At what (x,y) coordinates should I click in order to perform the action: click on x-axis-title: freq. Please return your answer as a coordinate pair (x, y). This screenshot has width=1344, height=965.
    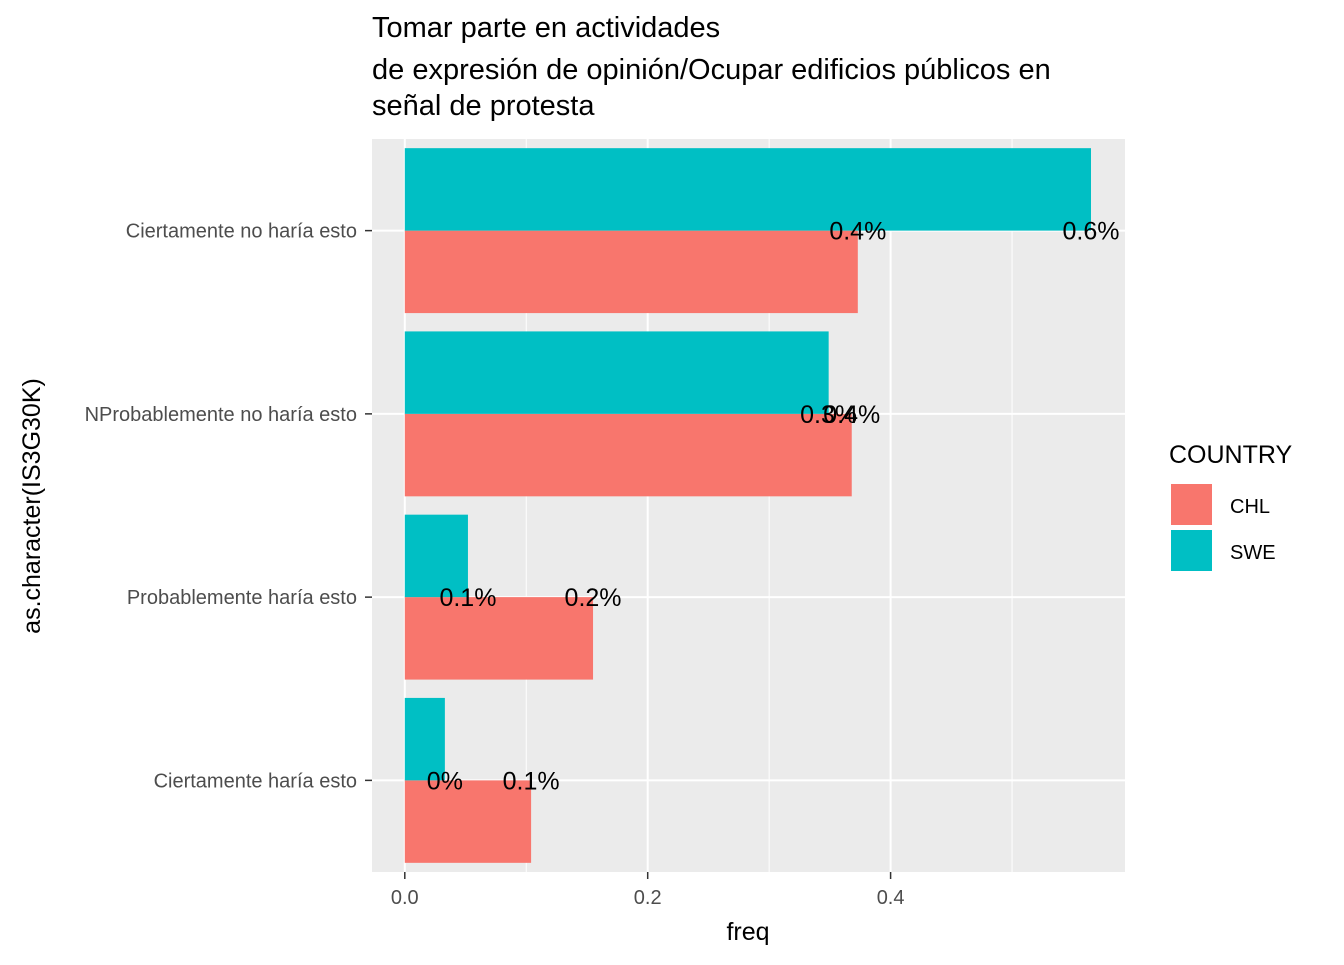
    Looking at the image, I should click on (747, 932).